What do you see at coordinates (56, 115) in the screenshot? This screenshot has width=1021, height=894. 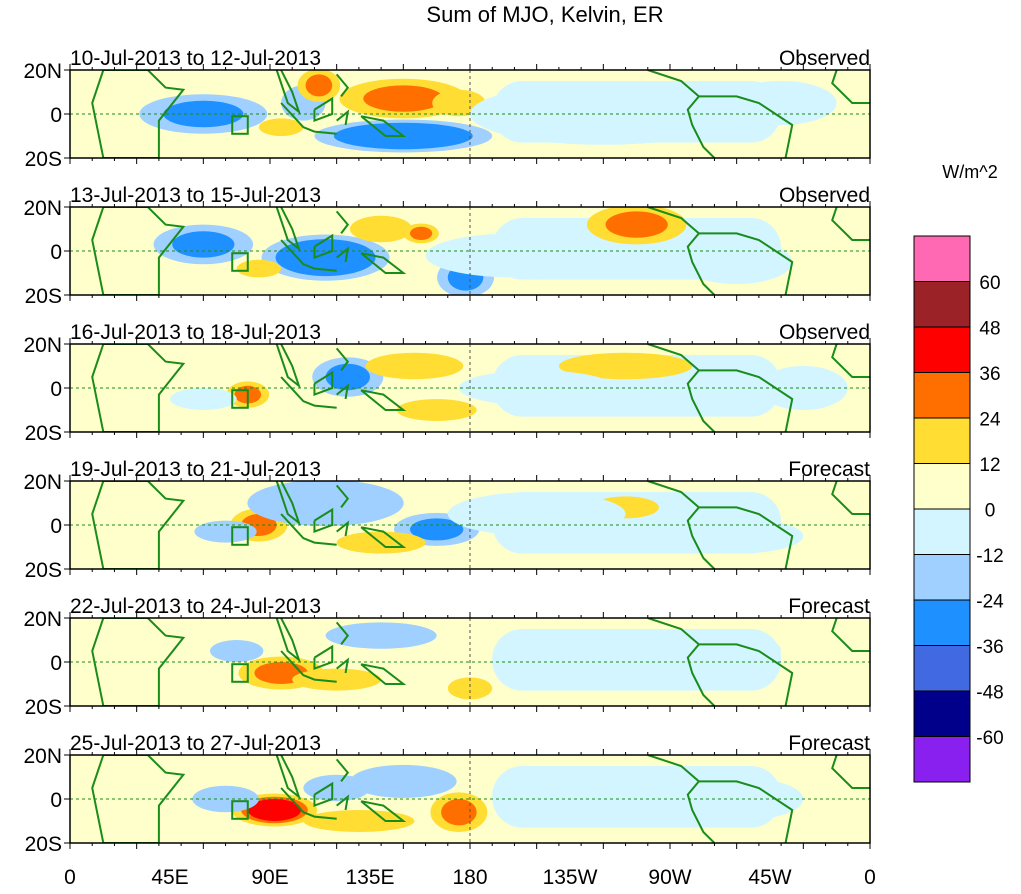 I see `lat-tick-label: 0` at bounding box center [56, 115].